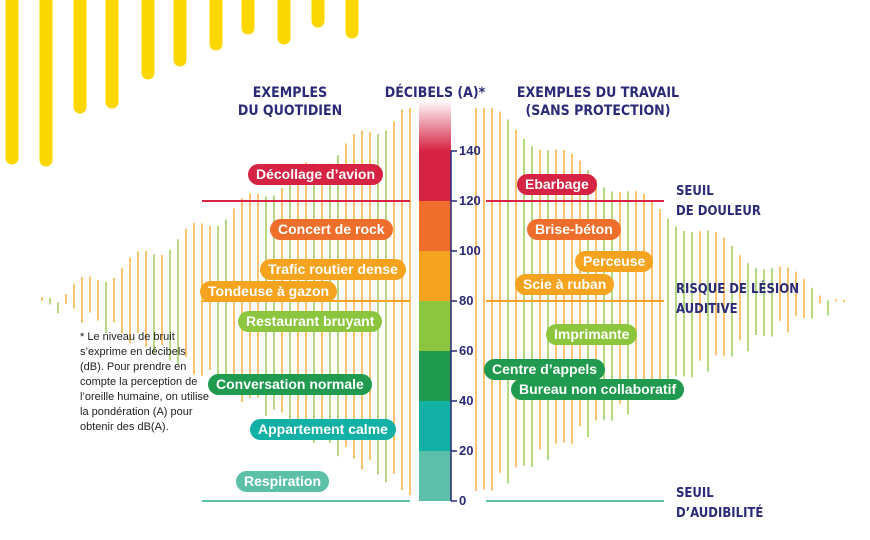 This screenshot has width=870, height=540. Describe the element at coordinates (290, 93) in the screenshot. I see `left-header-line1: EXEMPLES` at that location.